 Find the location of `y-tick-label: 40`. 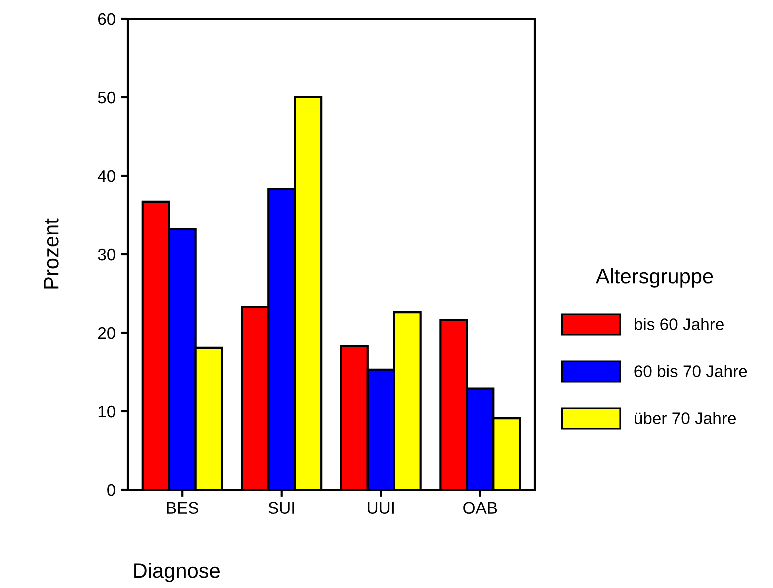

y-tick-label: 40 is located at coordinates (107, 176).